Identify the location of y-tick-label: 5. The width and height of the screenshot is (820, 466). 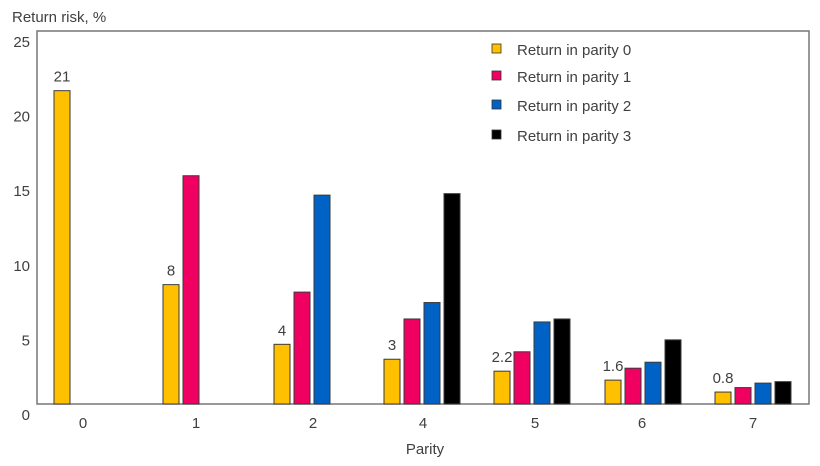
(26, 340).